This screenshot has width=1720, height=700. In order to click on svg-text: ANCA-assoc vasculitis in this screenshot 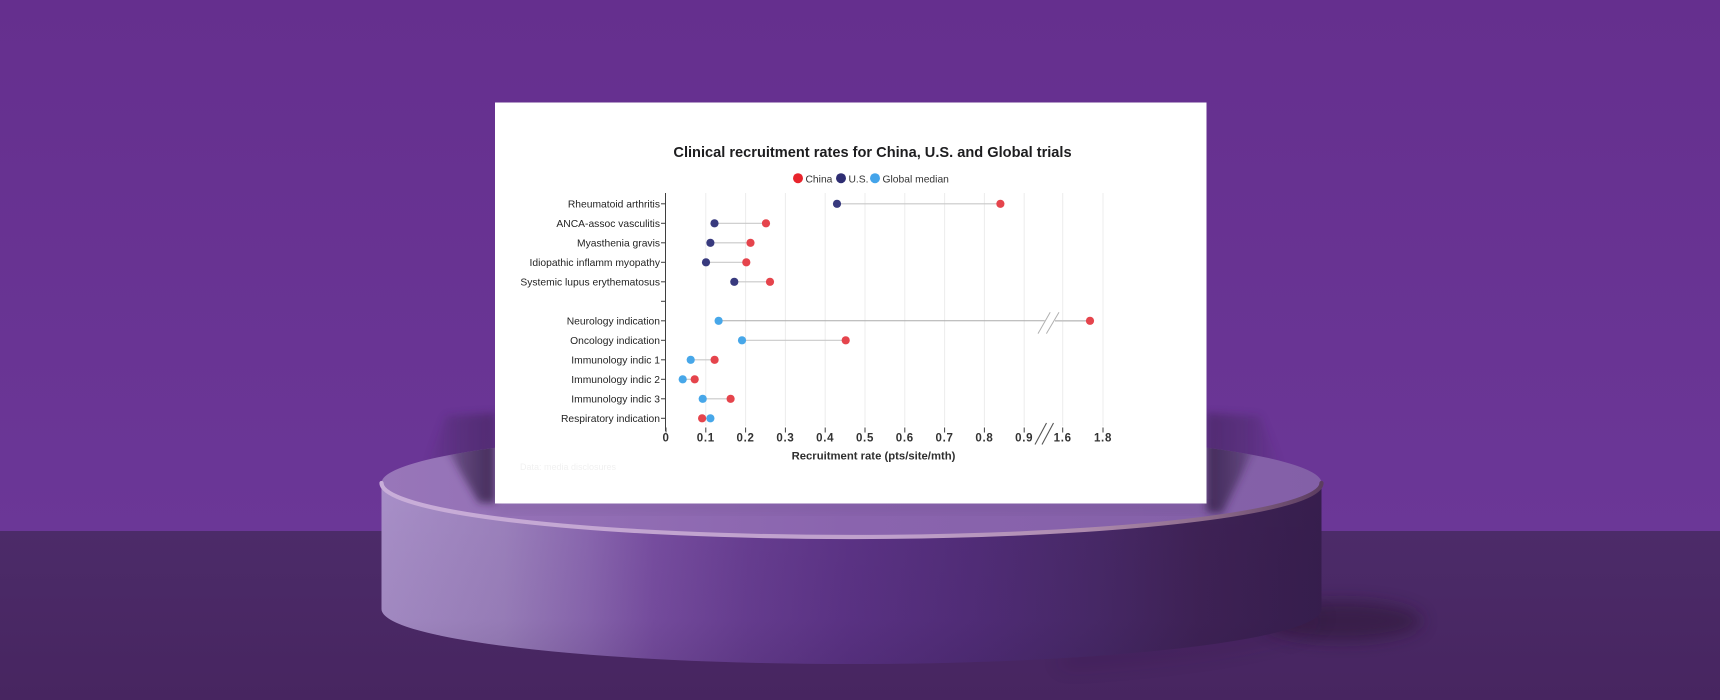, I will do `click(608, 224)`.